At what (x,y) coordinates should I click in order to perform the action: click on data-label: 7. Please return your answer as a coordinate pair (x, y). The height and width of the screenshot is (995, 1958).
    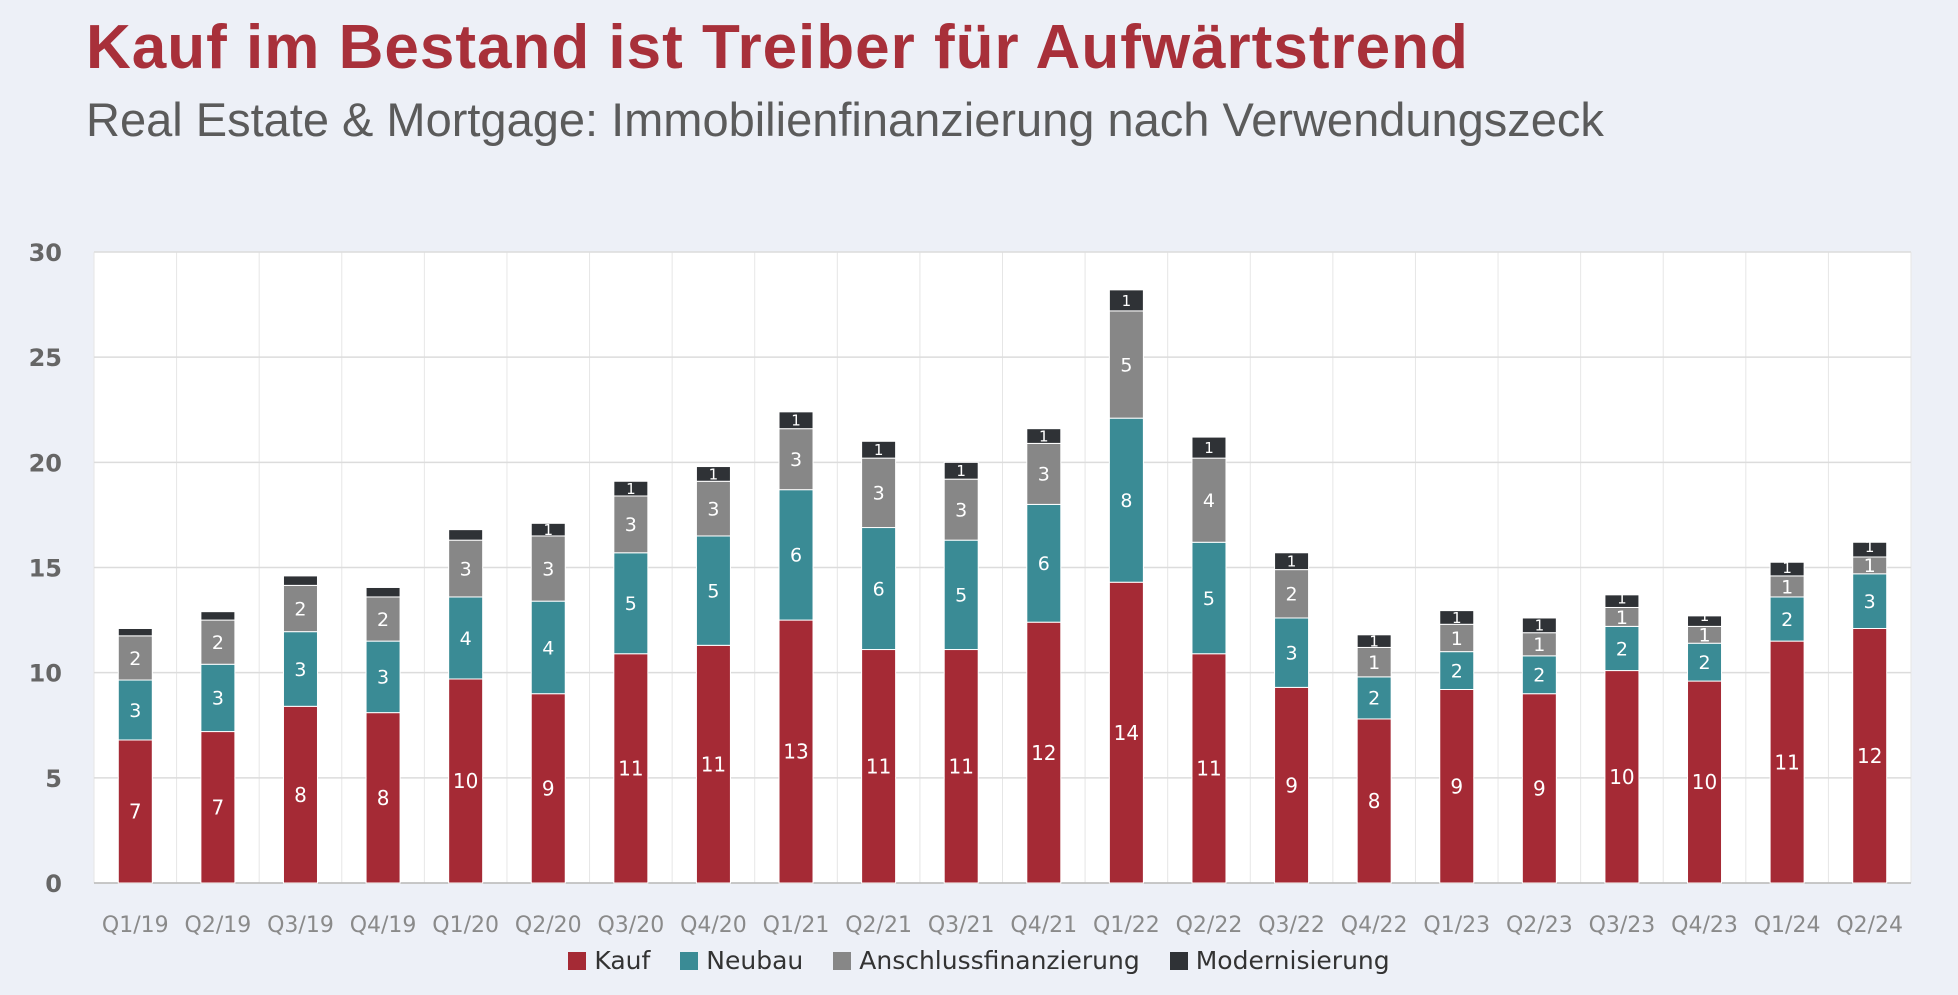
    Looking at the image, I should click on (135, 812).